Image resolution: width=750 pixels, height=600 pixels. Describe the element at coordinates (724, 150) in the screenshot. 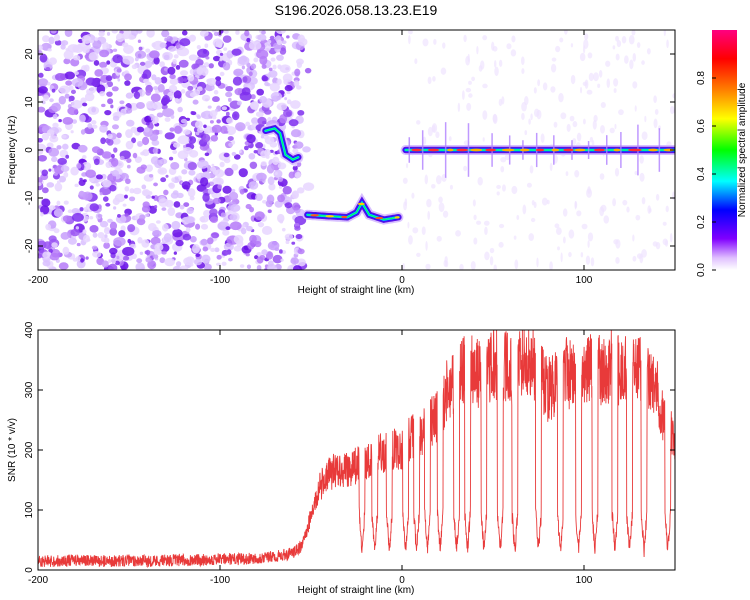

I see `colorbar-gradient` at that location.